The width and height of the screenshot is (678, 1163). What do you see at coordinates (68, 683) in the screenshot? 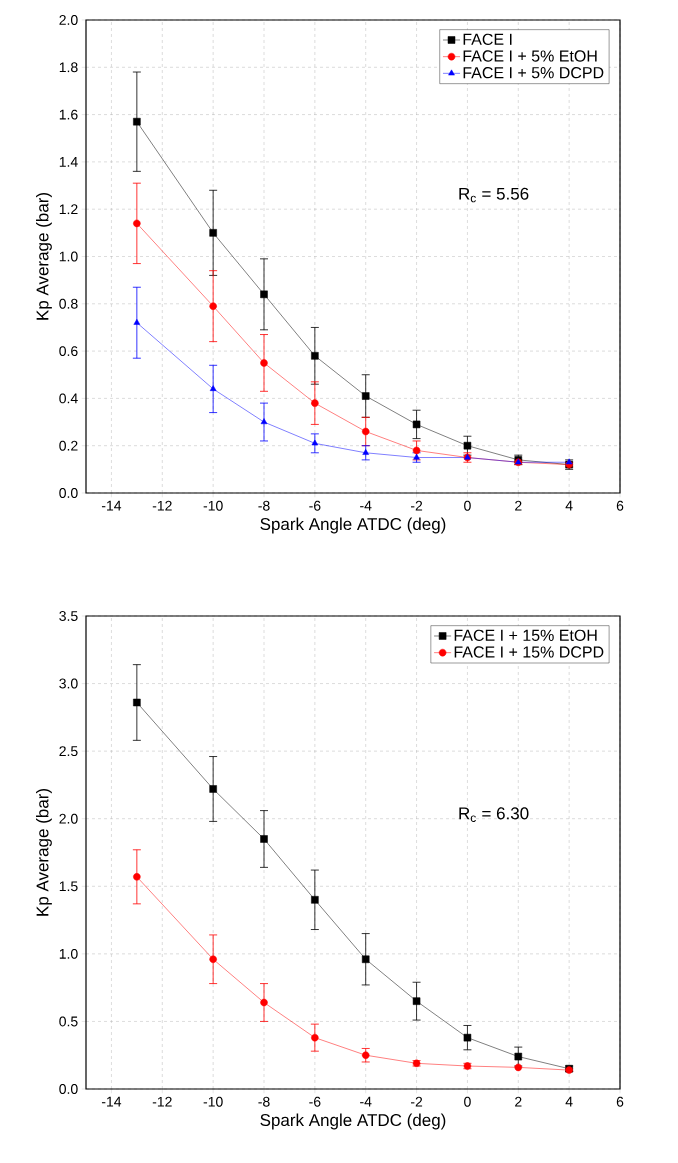
I see `y-tick-label: 3.0` at bounding box center [68, 683].